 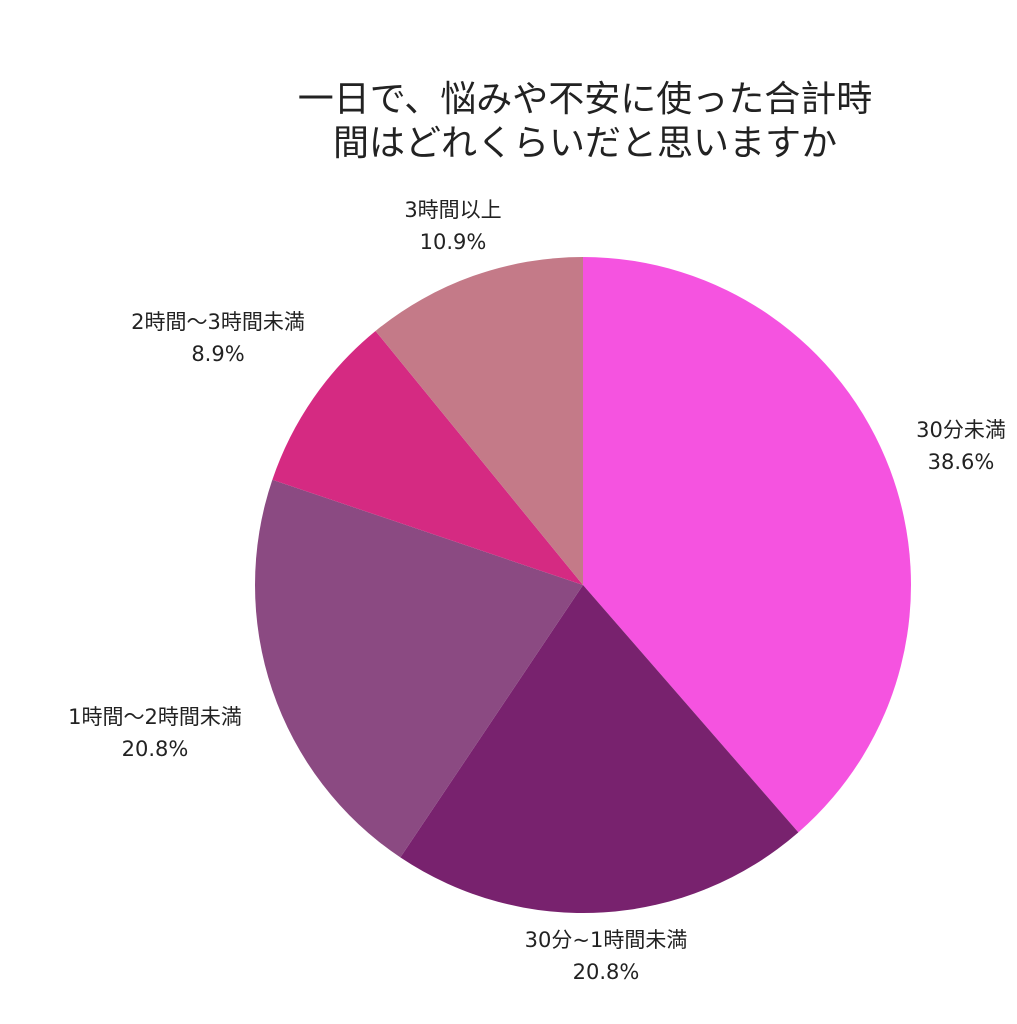 What do you see at coordinates (584, 143) in the screenshot?
I see `chart-title-line-2: 間はどれくらいだと思いますか` at bounding box center [584, 143].